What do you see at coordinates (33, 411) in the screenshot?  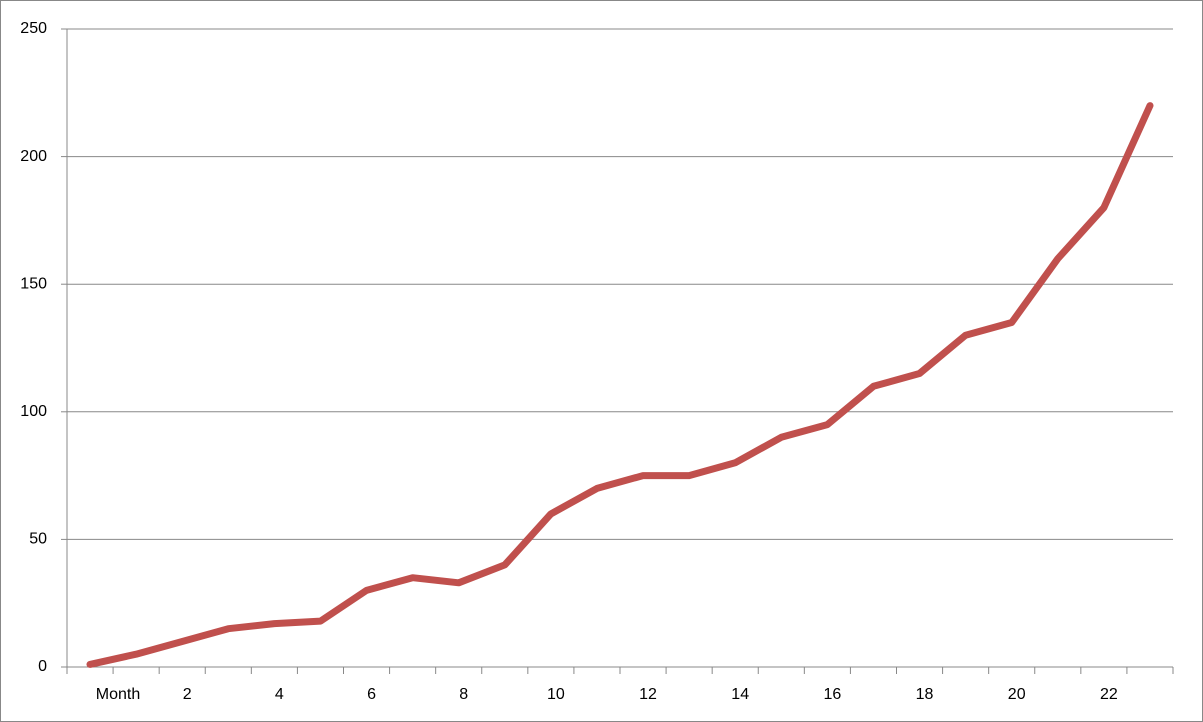 I see `y-tick-label: 100` at bounding box center [33, 411].